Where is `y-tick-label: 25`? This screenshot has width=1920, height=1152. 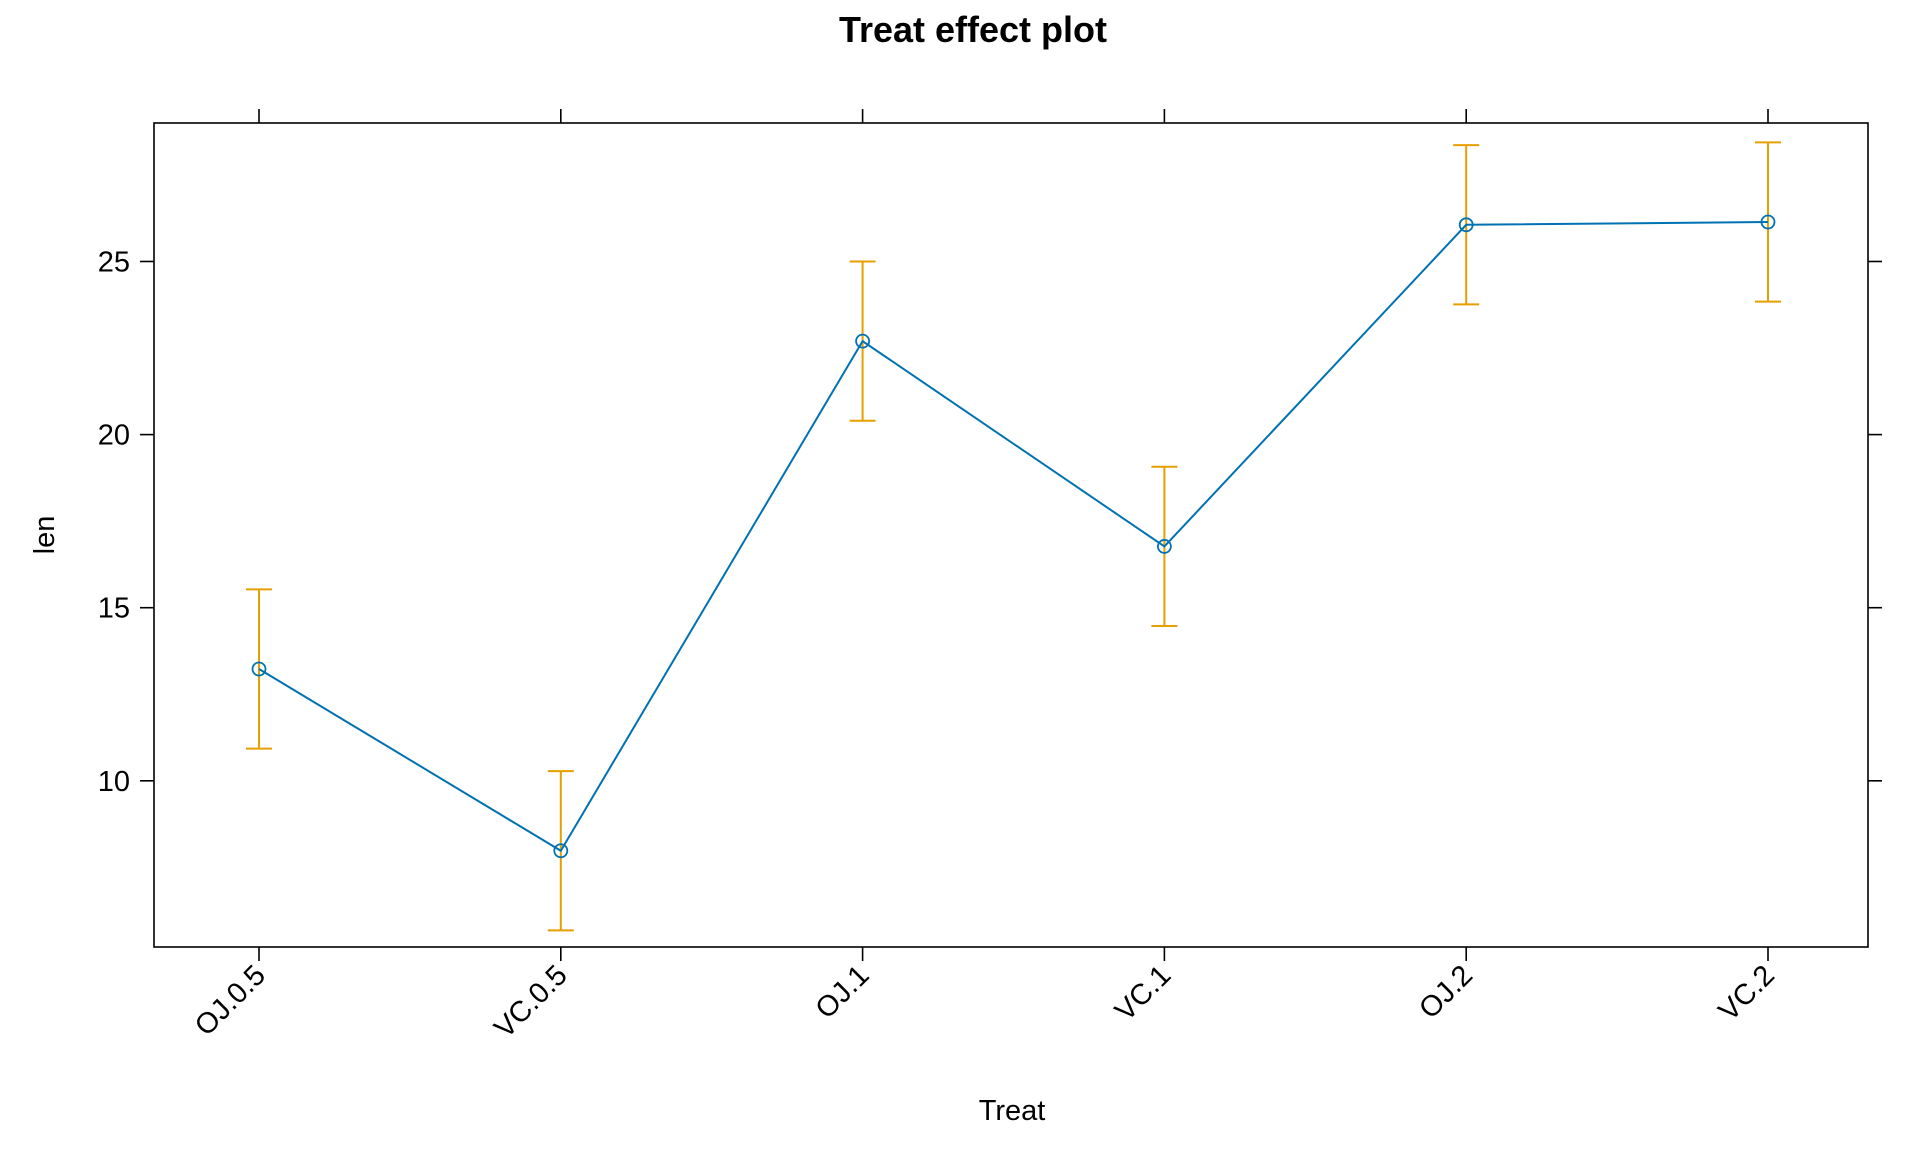 y-tick-label: 25 is located at coordinates (114, 262).